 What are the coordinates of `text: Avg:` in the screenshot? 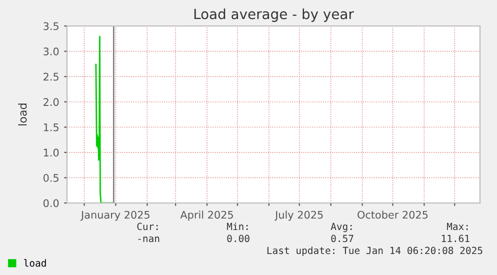 It's located at (341, 227).